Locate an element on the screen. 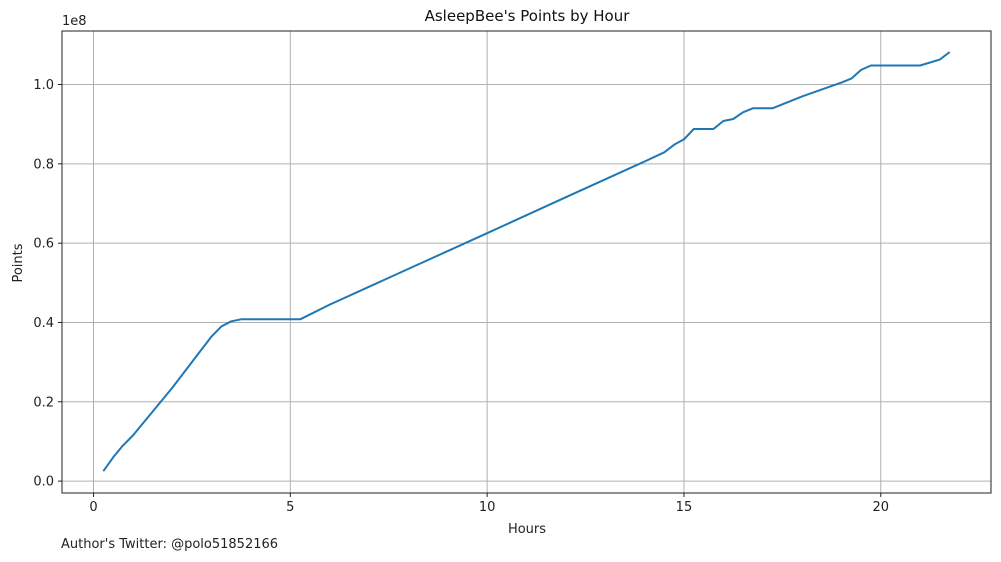  x-tick-label: 10 is located at coordinates (487, 507).